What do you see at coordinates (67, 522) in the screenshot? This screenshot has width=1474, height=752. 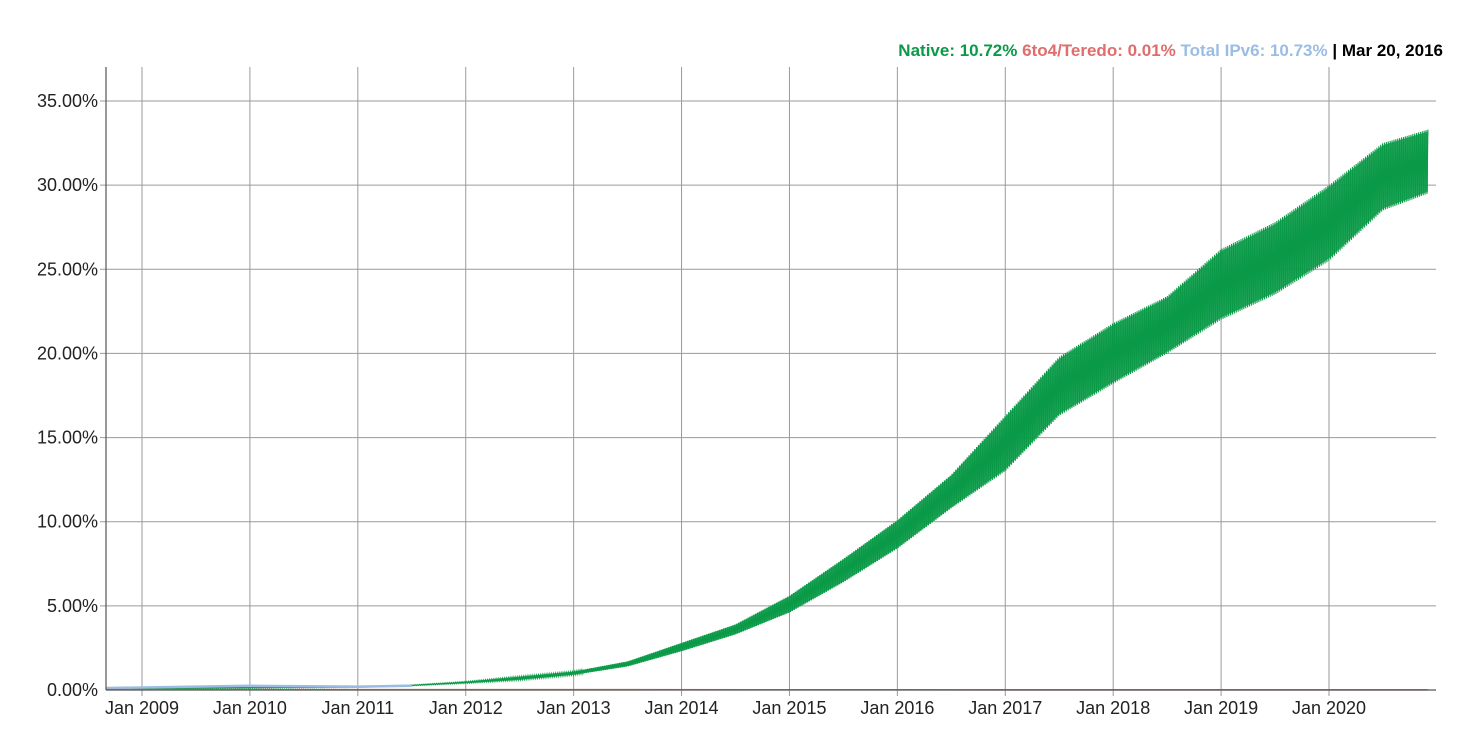 I see `y-tick-label: 10.00%` at bounding box center [67, 522].